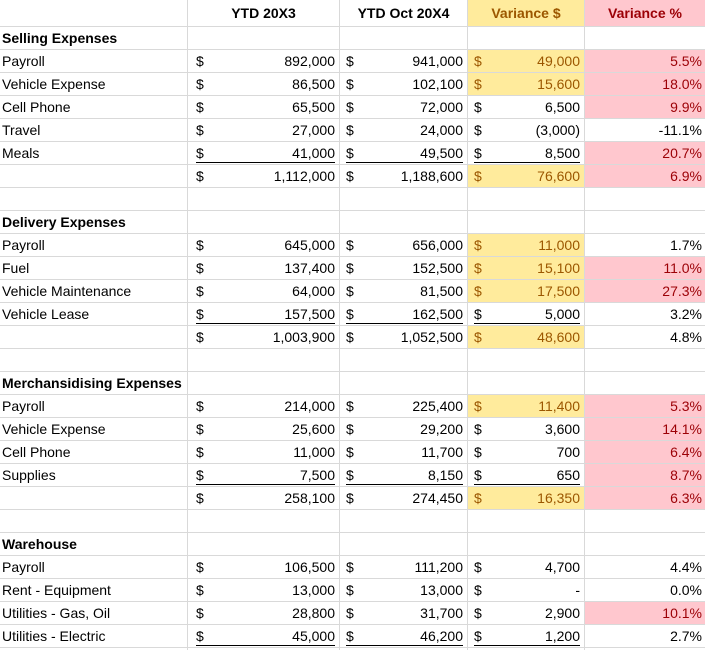 The image size is (705, 650). What do you see at coordinates (526, 61) in the screenshot?
I see `variance-dollar-cell: $49,000` at bounding box center [526, 61].